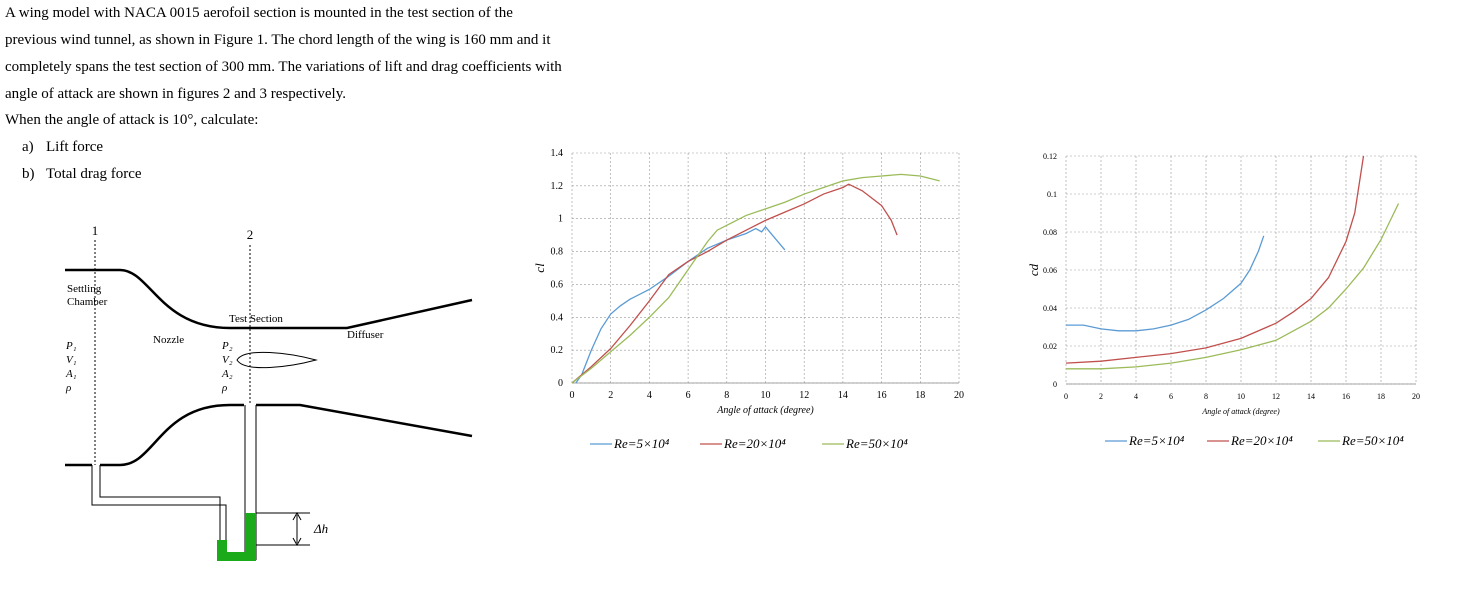  I want to click on symbol: A₁, so click(71, 374).